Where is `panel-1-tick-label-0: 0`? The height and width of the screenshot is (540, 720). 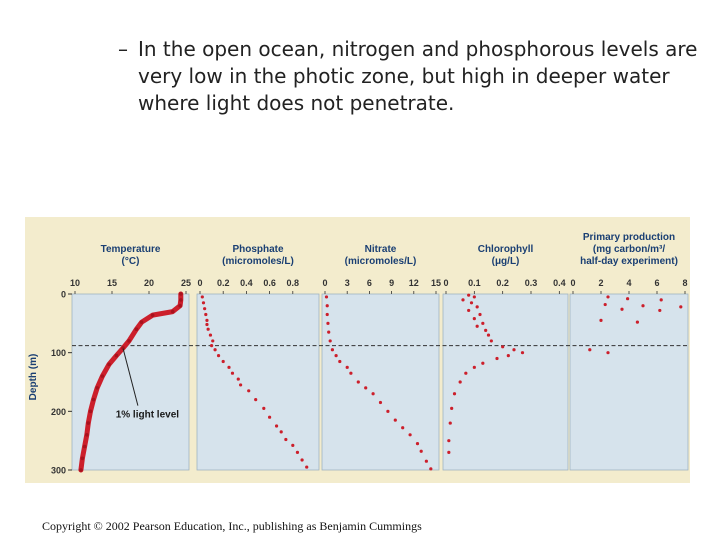 panel-1-tick-label-0: 0 is located at coordinates (199, 283).